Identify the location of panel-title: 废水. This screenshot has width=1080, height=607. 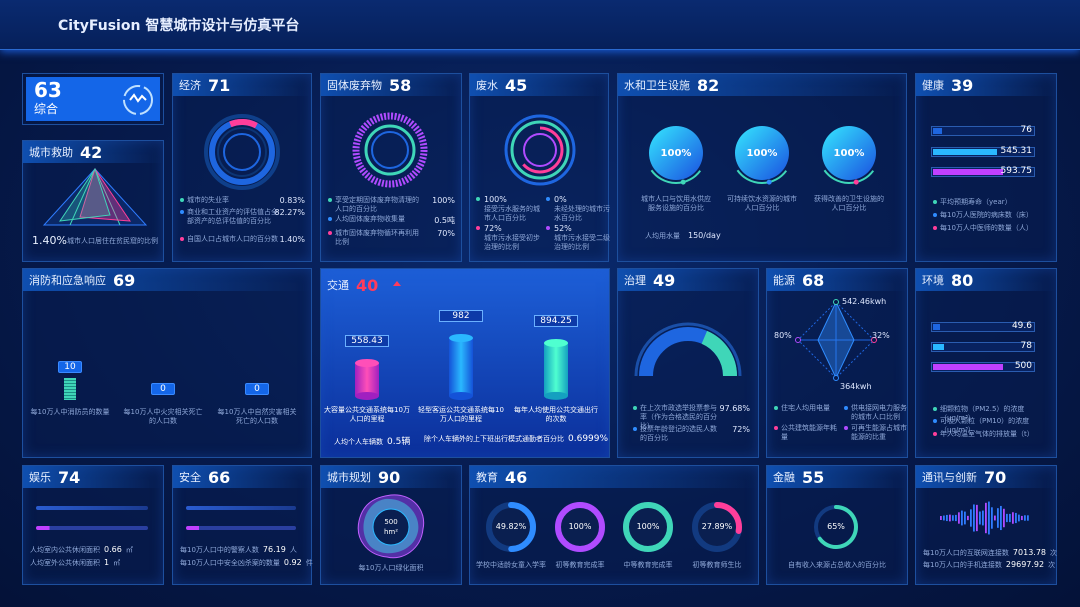
(487, 85).